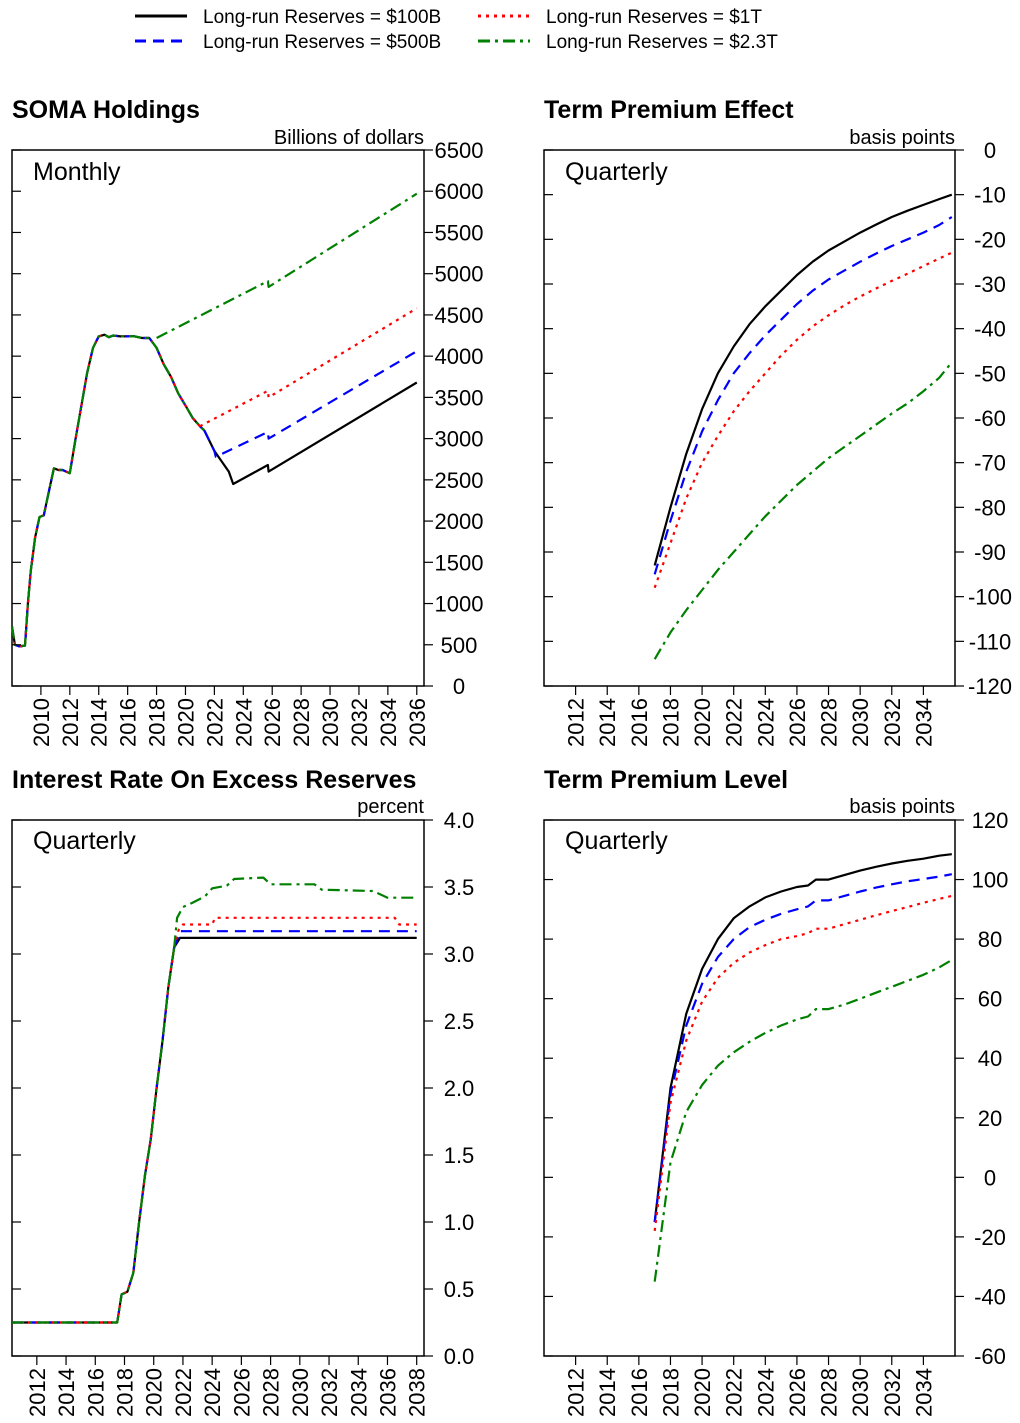 The width and height of the screenshot is (1020, 1423). Describe the element at coordinates (459, 397) in the screenshot. I see `y-tick-label: 3500` at that location.